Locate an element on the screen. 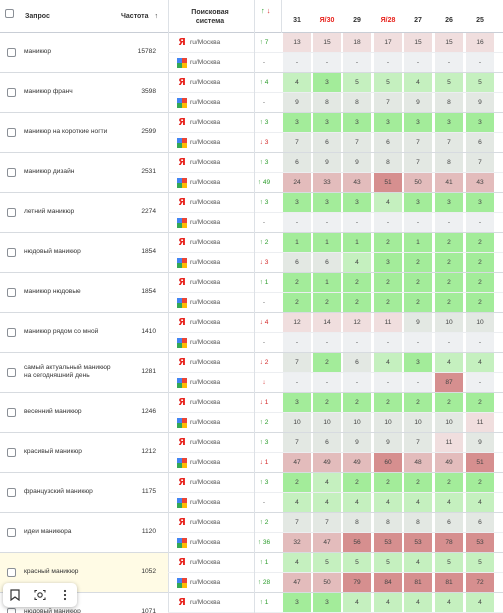 The image size is (503, 613). position-cell: 43 is located at coordinates (357, 182).